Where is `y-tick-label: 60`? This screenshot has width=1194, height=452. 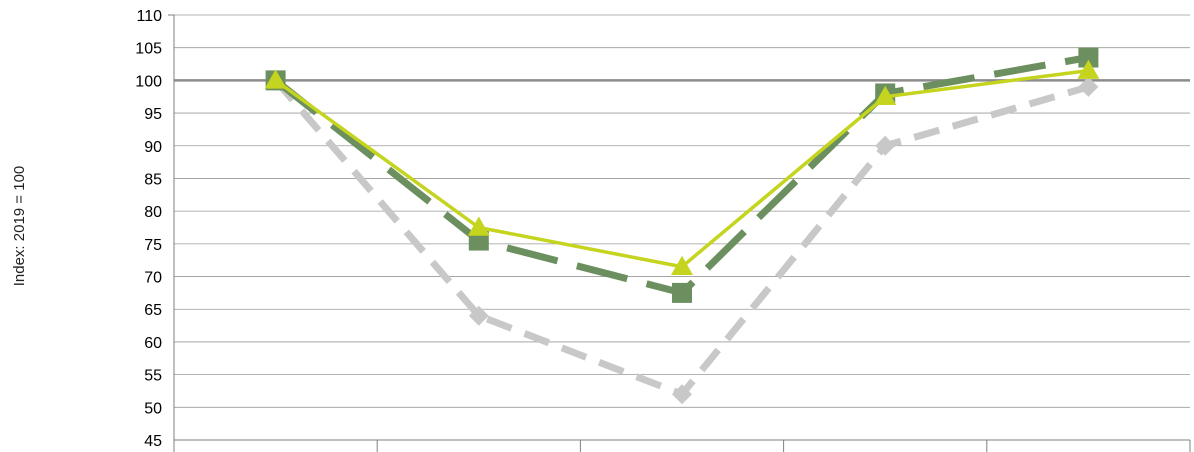
y-tick-label: 60 is located at coordinates (153, 343).